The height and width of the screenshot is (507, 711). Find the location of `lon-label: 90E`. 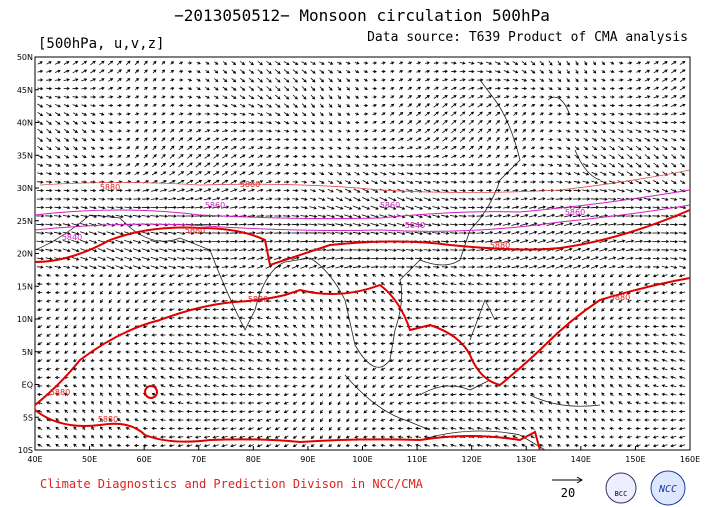

lon-label: 90E is located at coordinates (307, 459).